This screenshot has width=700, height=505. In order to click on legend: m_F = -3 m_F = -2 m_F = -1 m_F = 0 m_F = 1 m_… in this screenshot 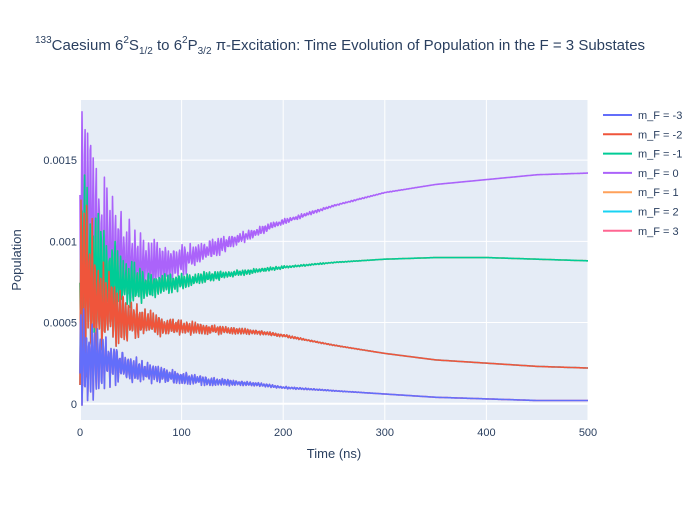, I will do `click(642, 174)`.